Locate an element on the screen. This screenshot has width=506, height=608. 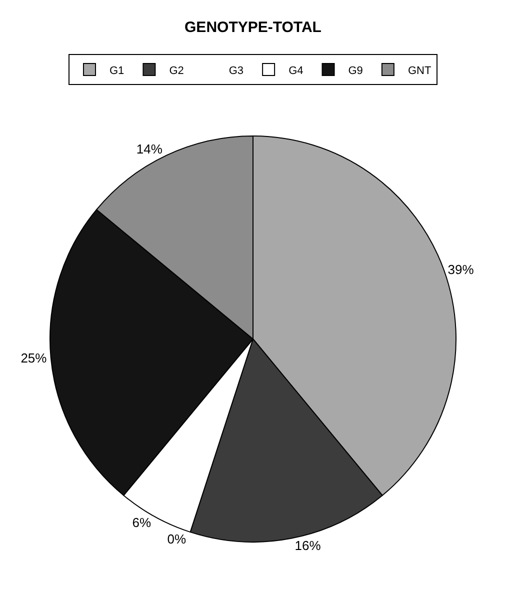
legend-label: G2 is located at coordinates (176, 70).